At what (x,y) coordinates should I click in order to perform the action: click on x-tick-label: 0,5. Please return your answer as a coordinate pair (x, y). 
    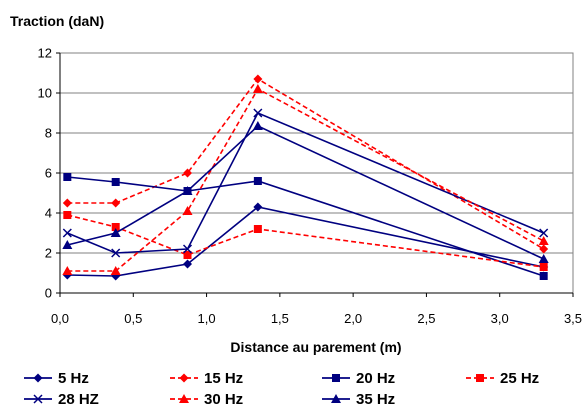
    Looking at the image, I should click on (133, 318).